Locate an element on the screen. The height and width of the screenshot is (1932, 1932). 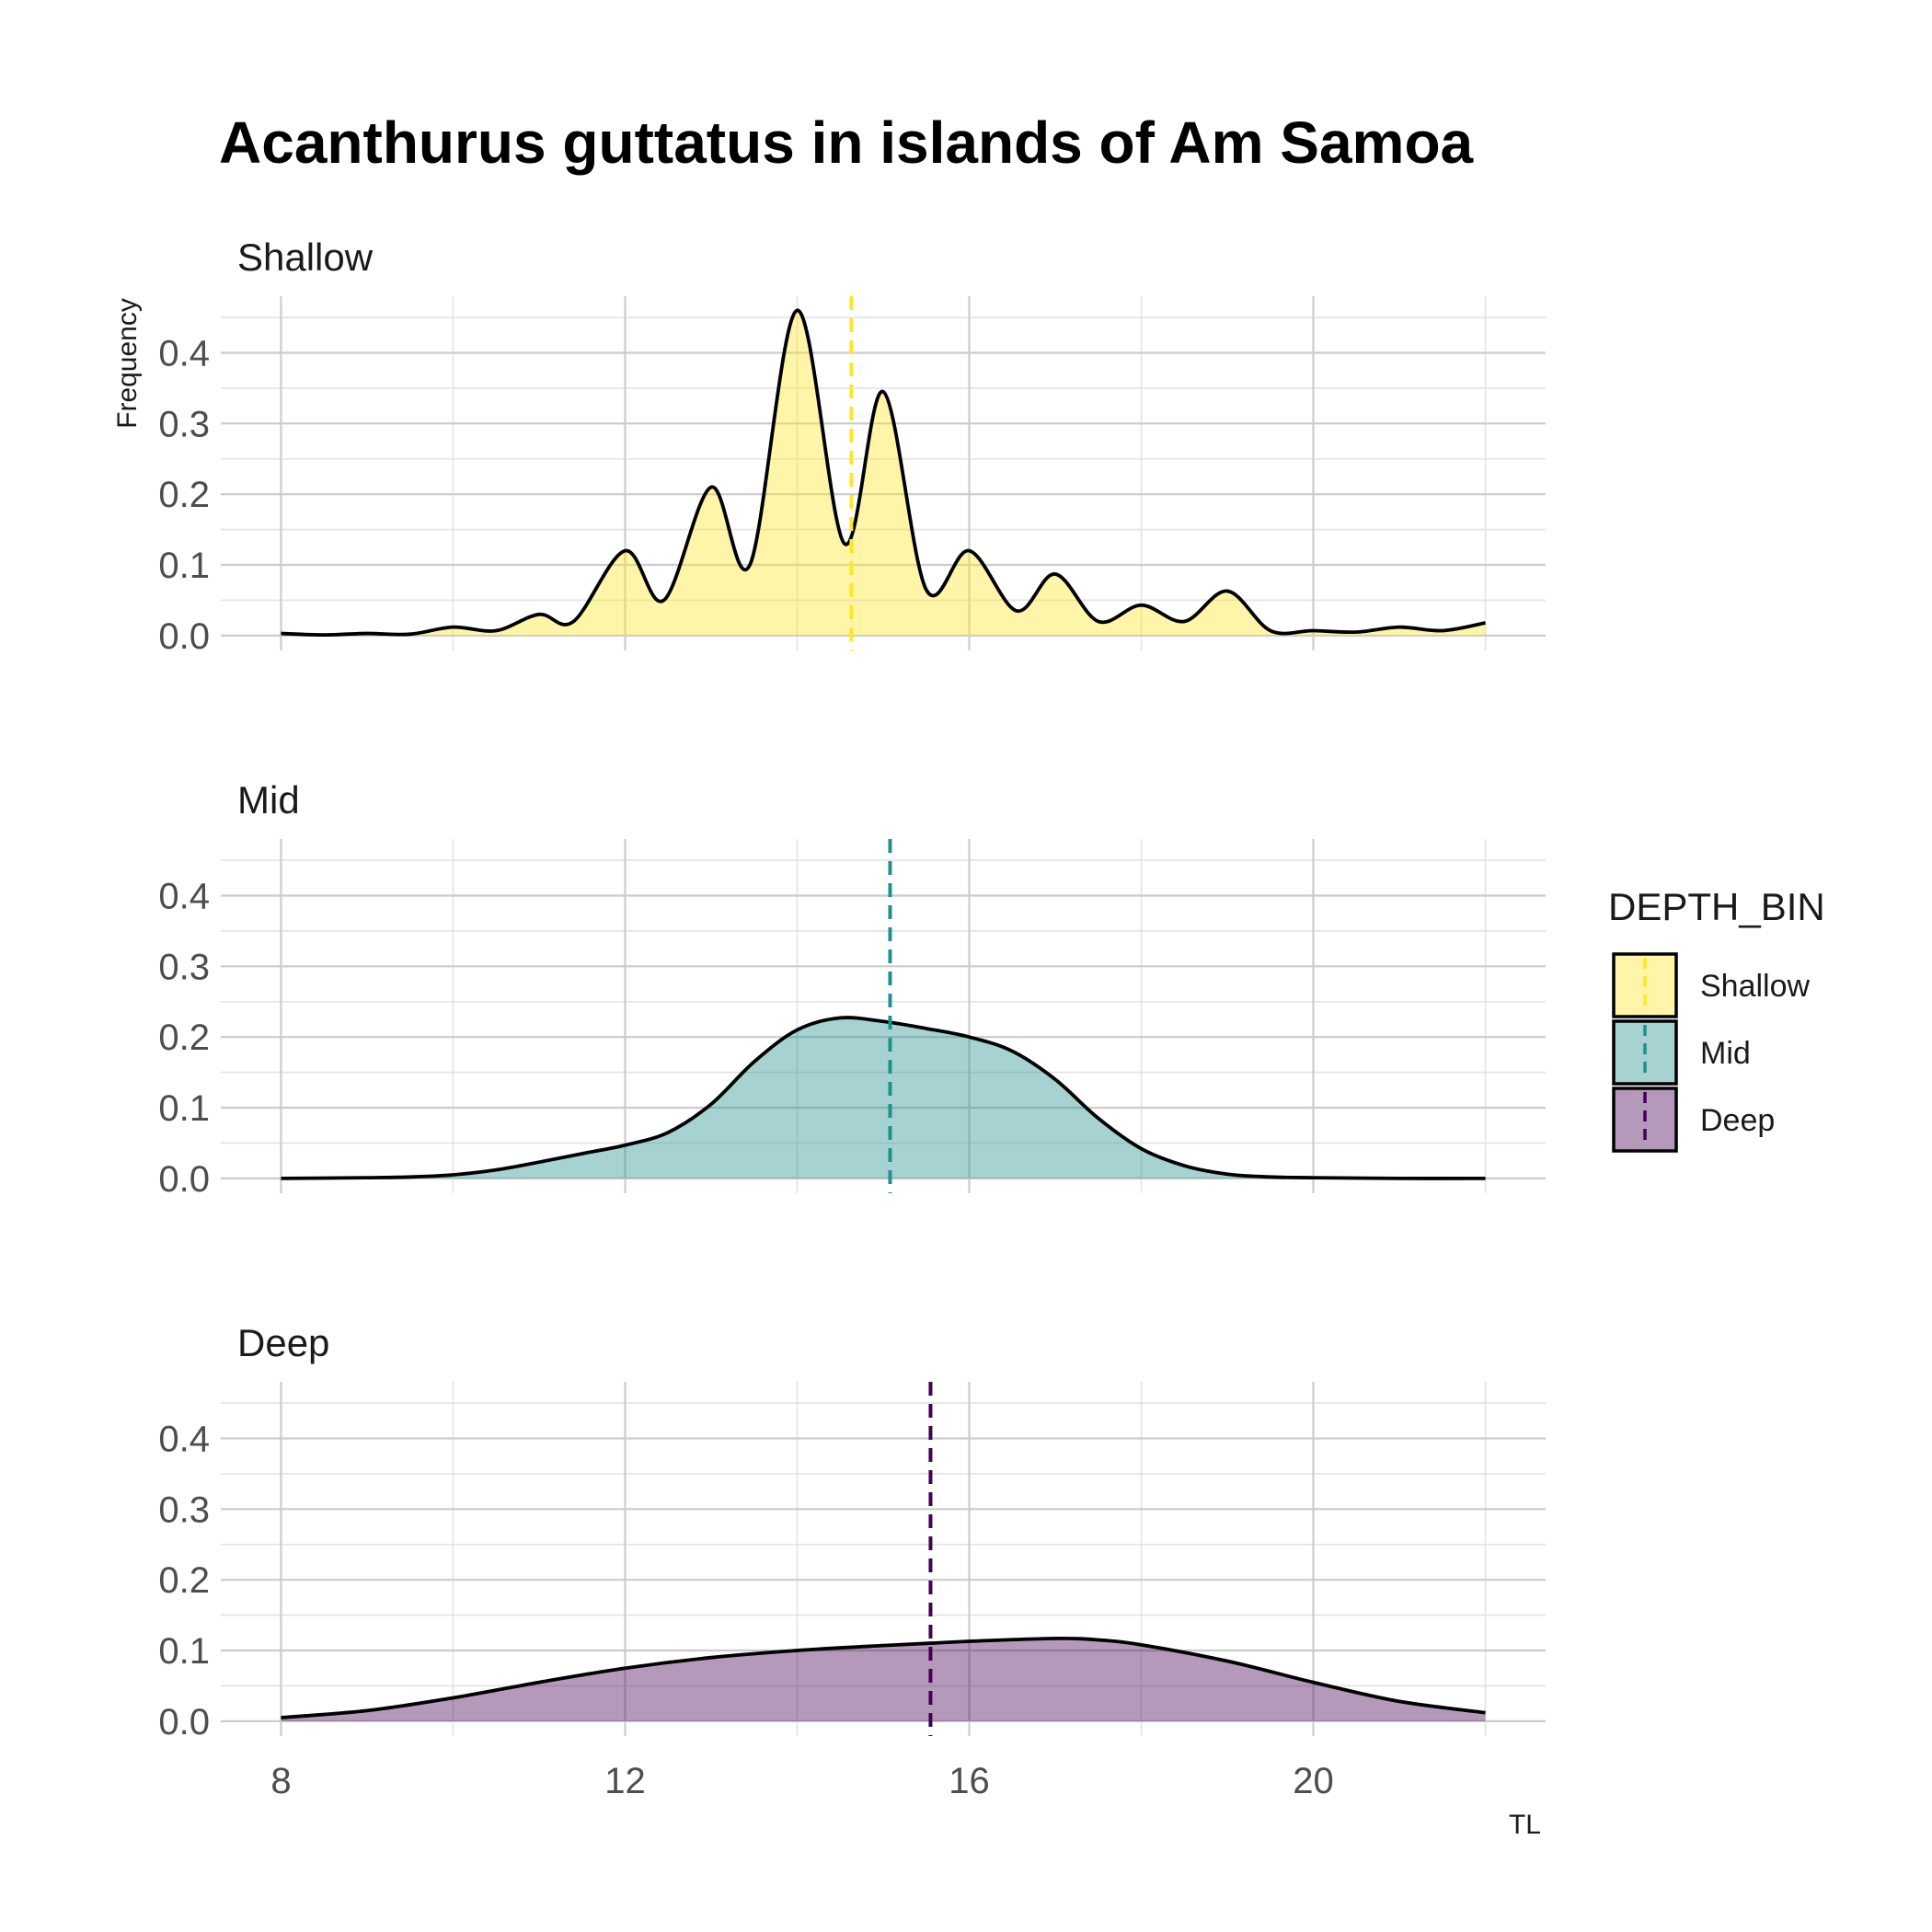
density-area-shallow is located at coordinates (883, 473).